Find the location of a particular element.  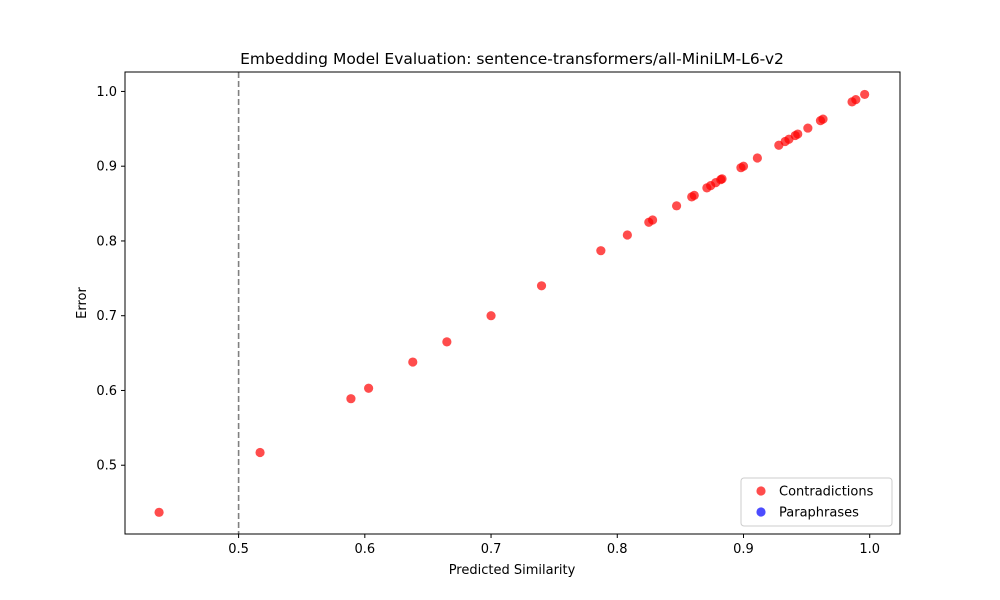

y-tick-label: 0.5 is located at coordinates (106, 466).